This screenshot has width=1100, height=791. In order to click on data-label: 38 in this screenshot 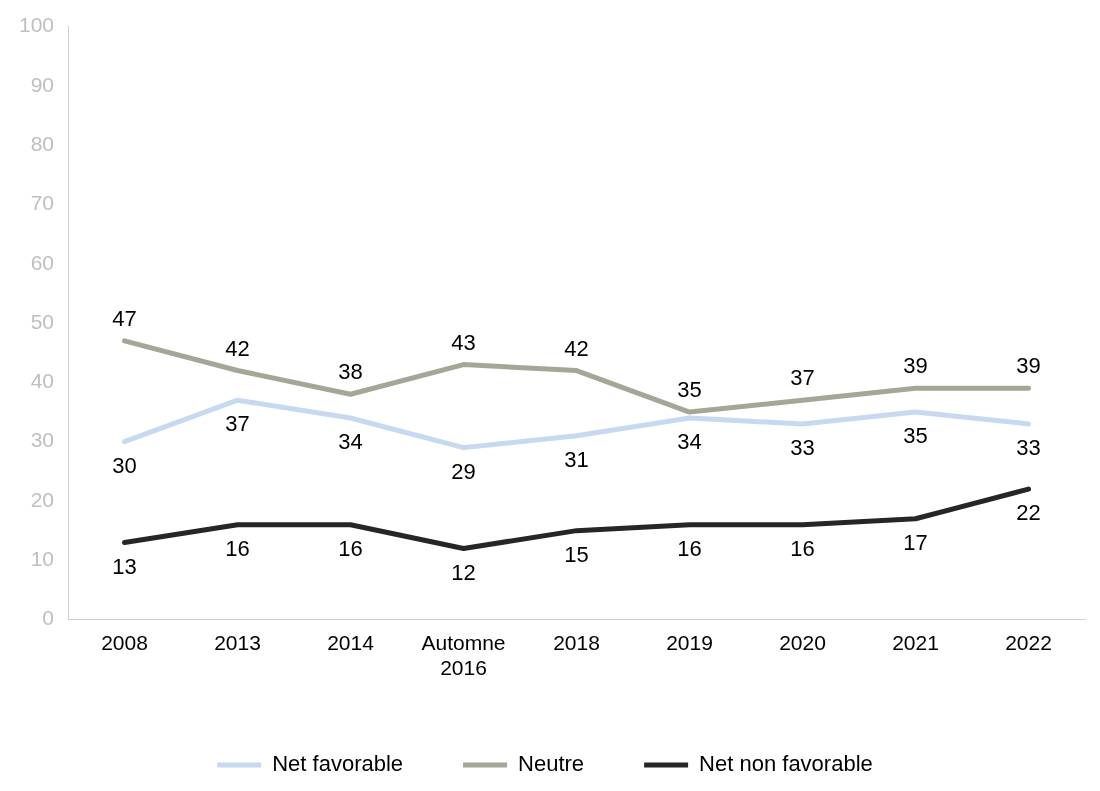, I will do `click(350, 372)`.